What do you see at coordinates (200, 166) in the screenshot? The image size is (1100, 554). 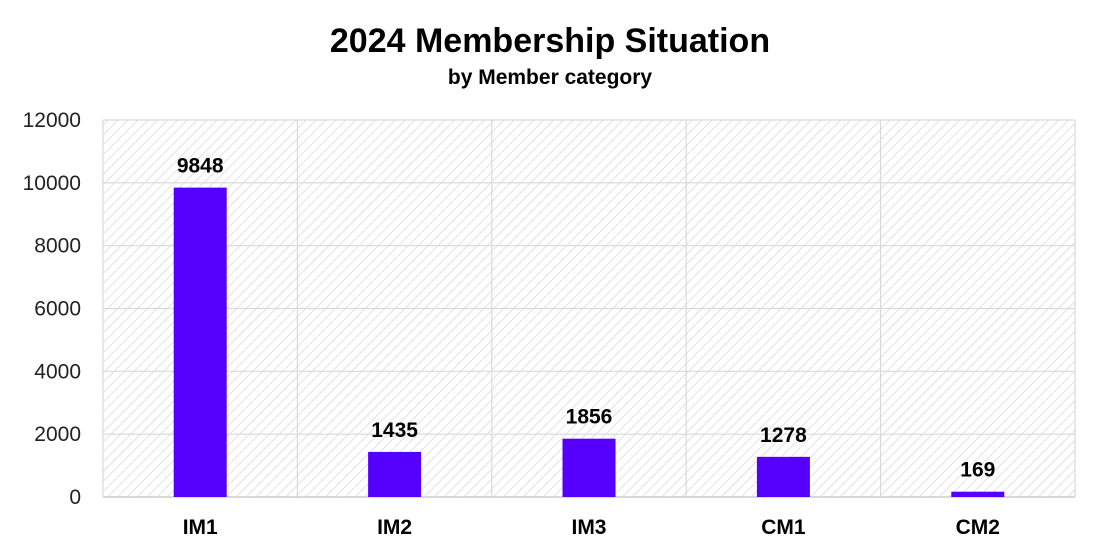 I see `data-label-im1: 9848` at bounding box center [200, 166].